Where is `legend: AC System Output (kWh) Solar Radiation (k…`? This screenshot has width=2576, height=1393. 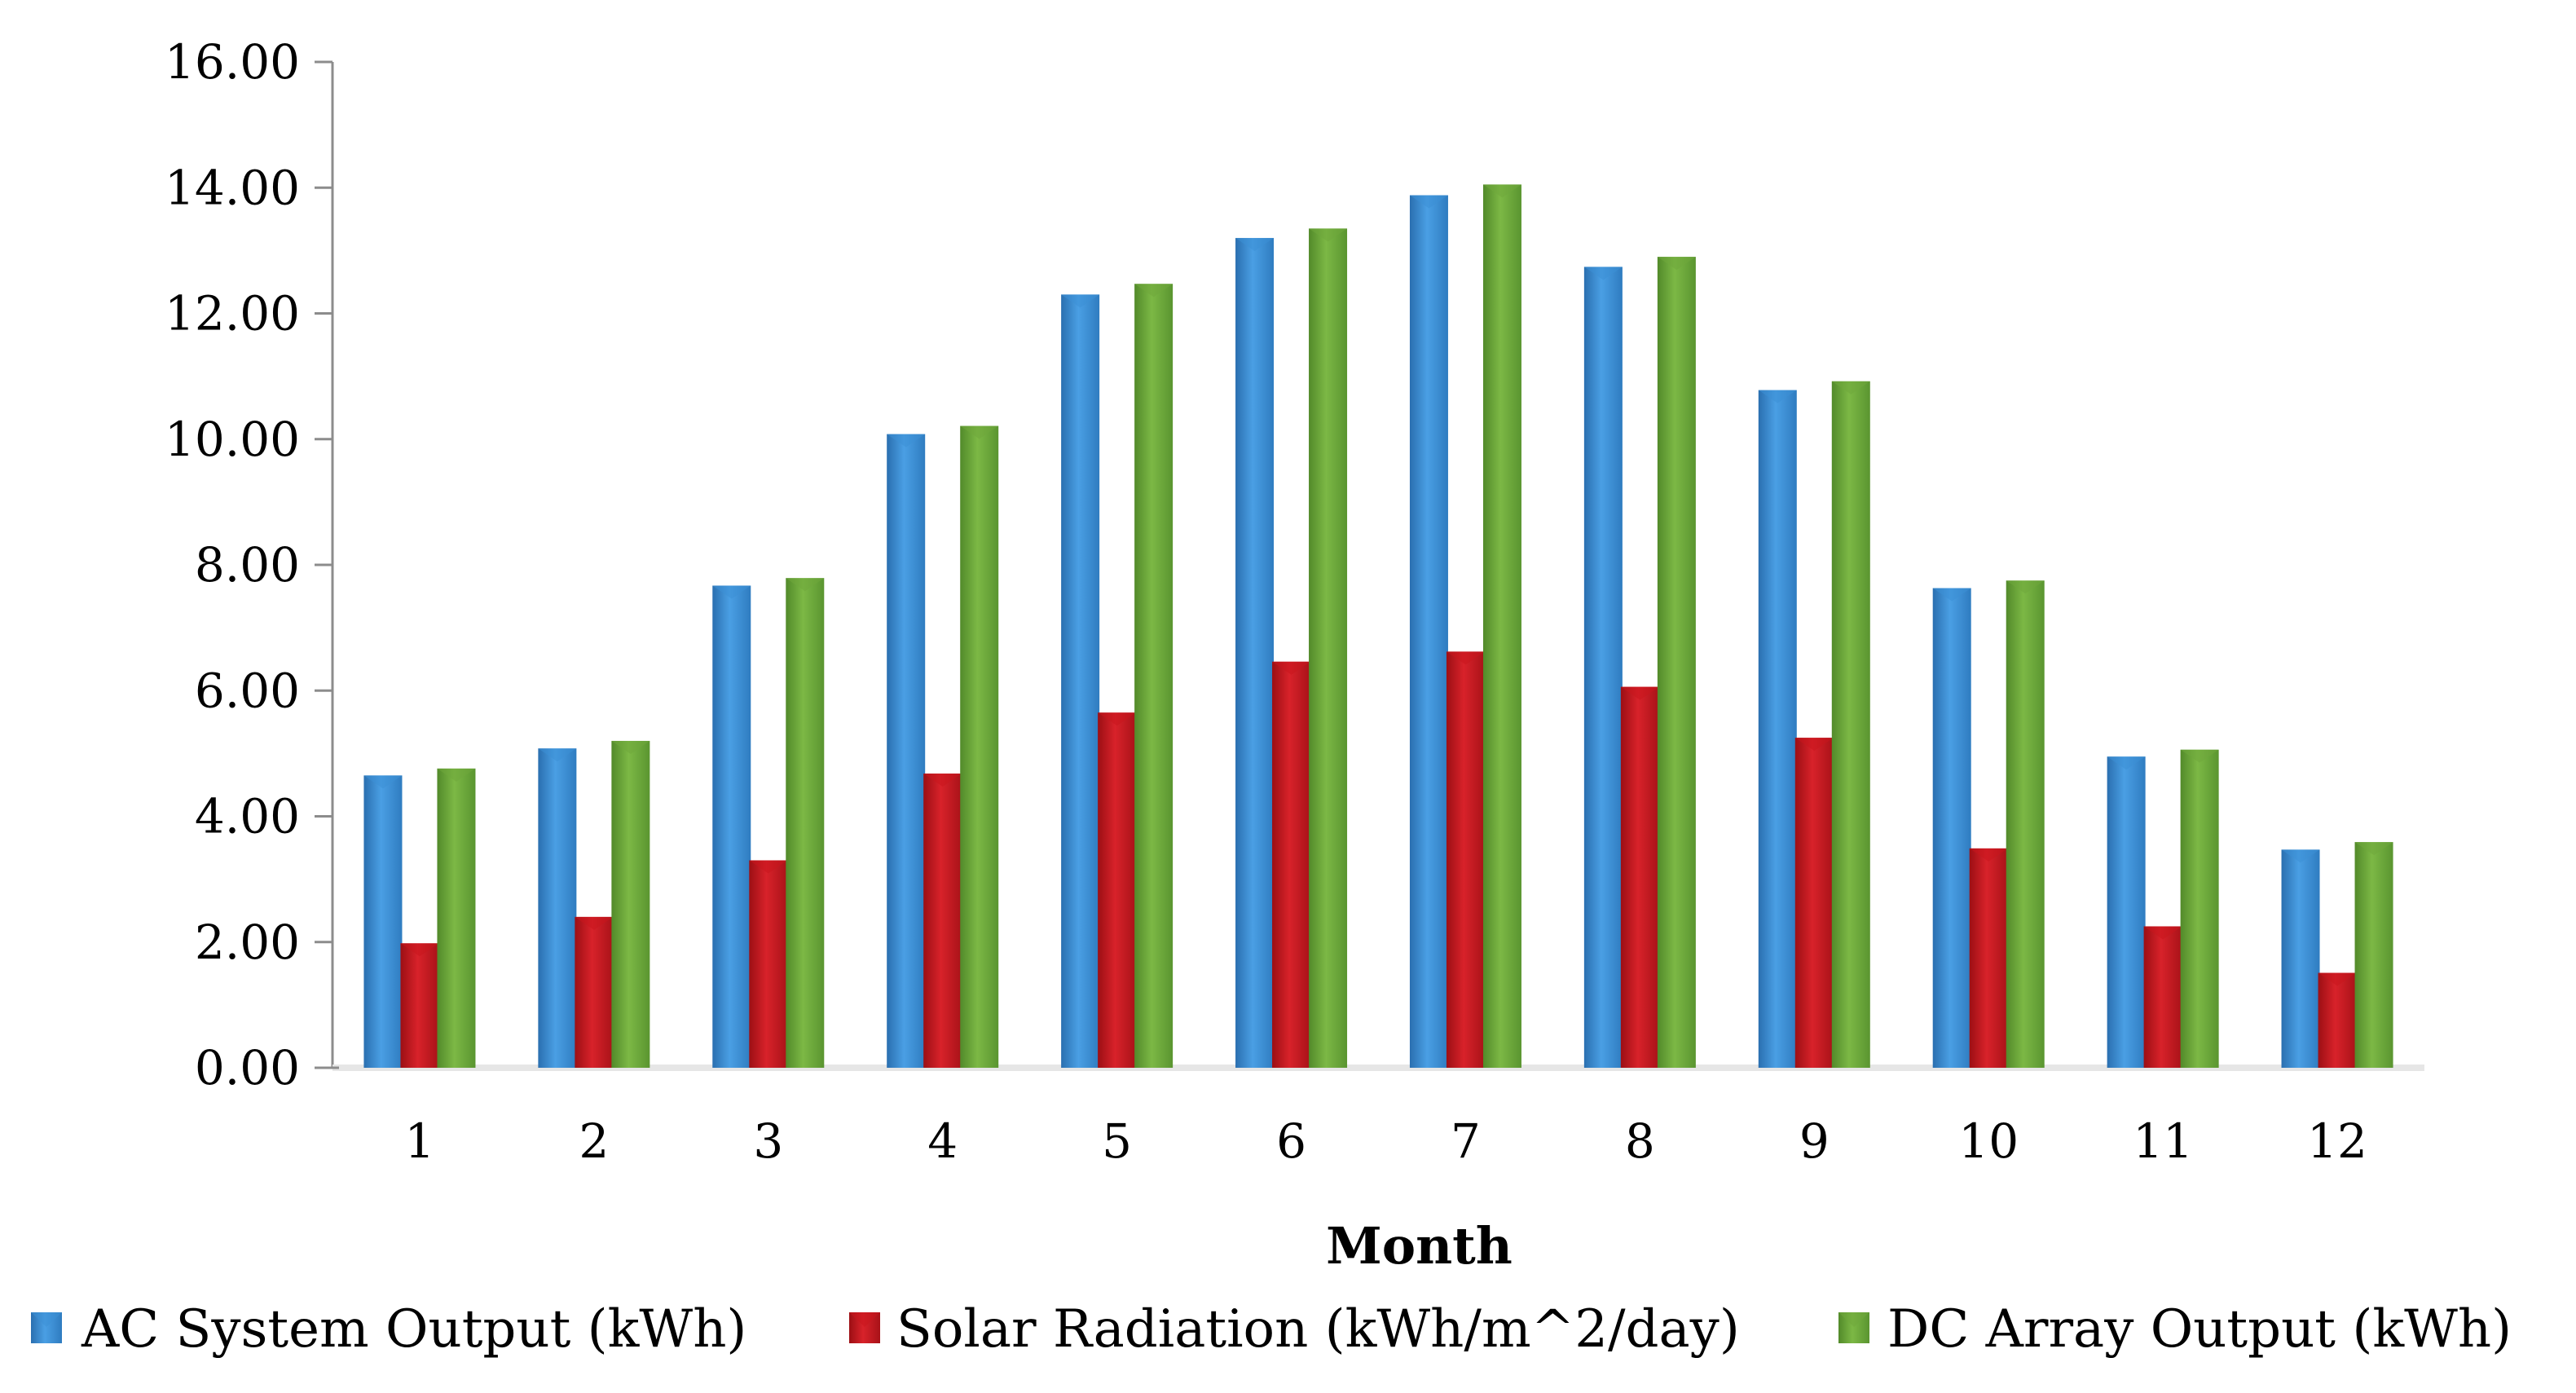 legend: AC System Output (kWh) Solar Radiation (k… is located at coordinates (1272, 1329).